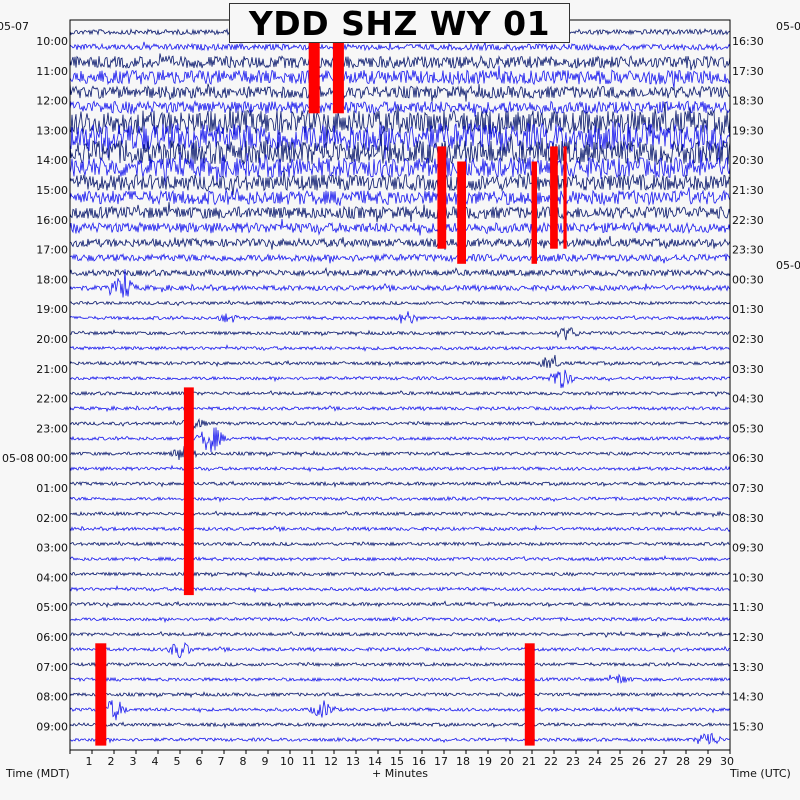 Image resolution: width=800 pixels, height=800 pixels. Describe the element at coordinates (705, 761) in the screenshot. I see `x-tick-label: 29` at that location.